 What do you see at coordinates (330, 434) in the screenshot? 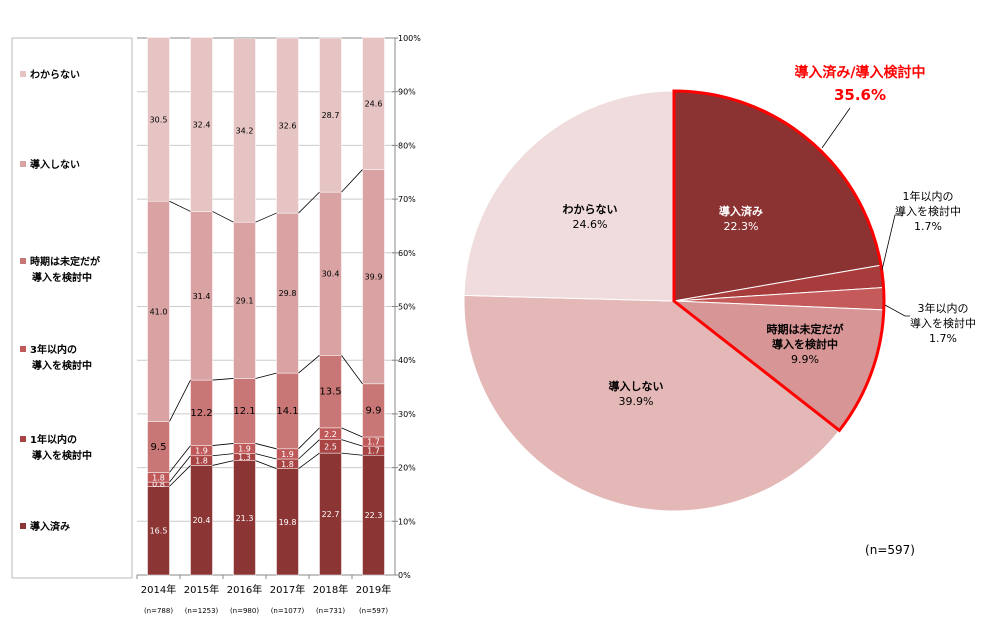
I see `data-label: 2.2` at bounding box center [330, 434].